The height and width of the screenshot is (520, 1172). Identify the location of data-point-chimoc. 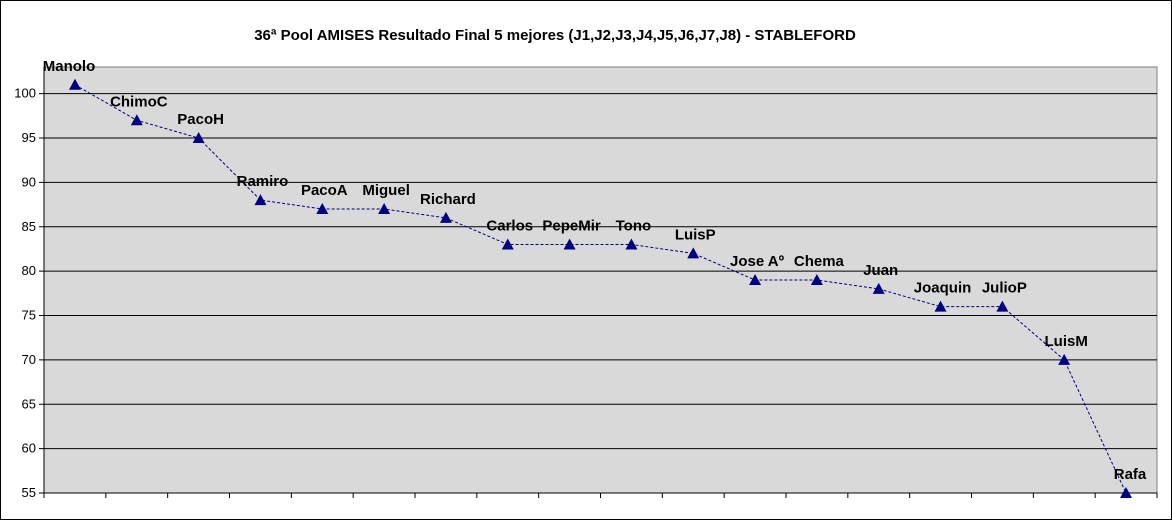
(136, 120).